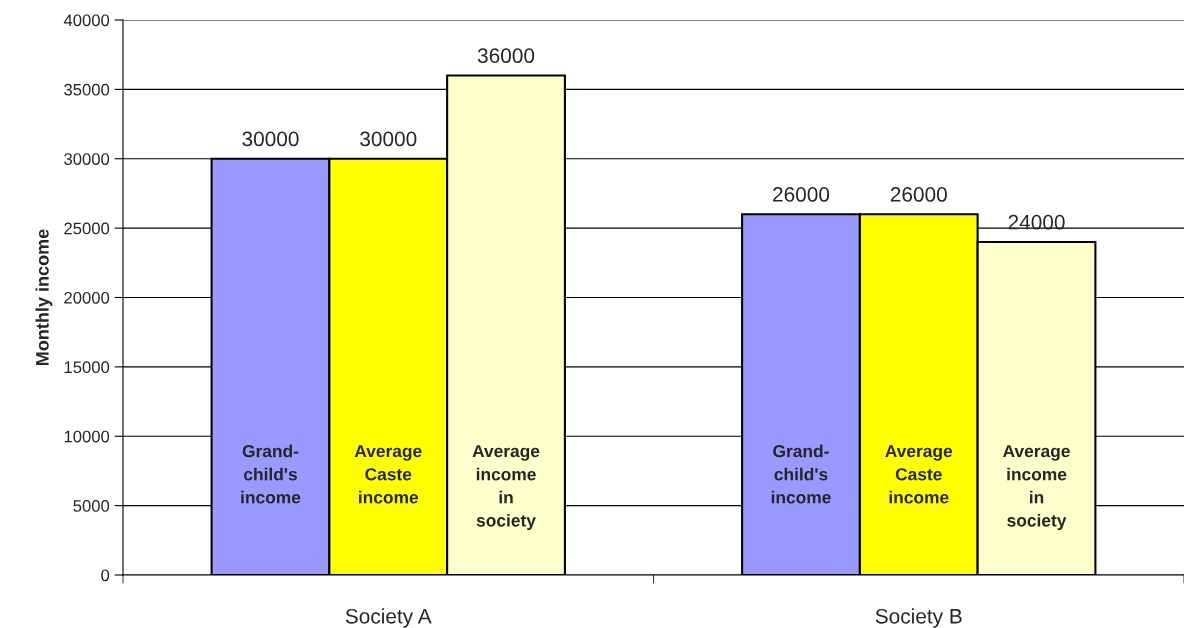 The width and height of the screenshot is (1184, 628). Describe the element at coordinates (388, 474) in the screenshot. I see `series-label: Average Caste income` at that location.